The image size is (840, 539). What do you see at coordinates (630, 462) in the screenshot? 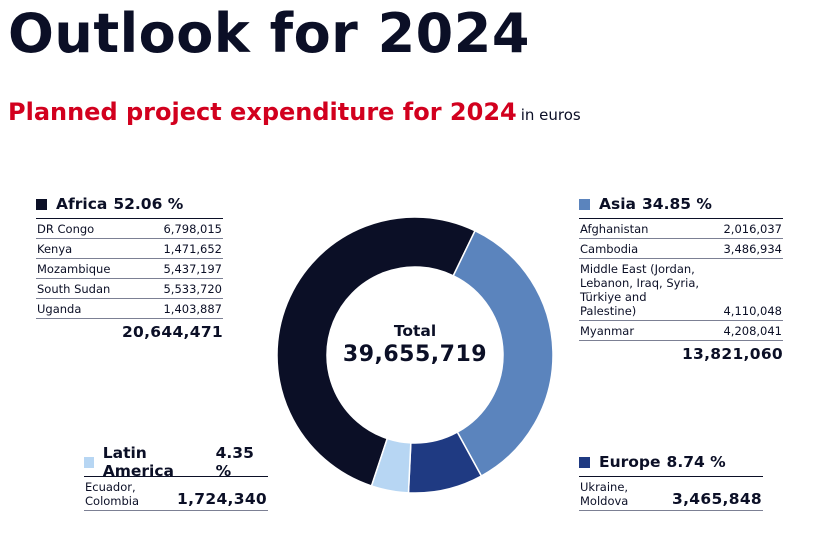
I see `europe-name: Europe` at bounding box center [630, 462].